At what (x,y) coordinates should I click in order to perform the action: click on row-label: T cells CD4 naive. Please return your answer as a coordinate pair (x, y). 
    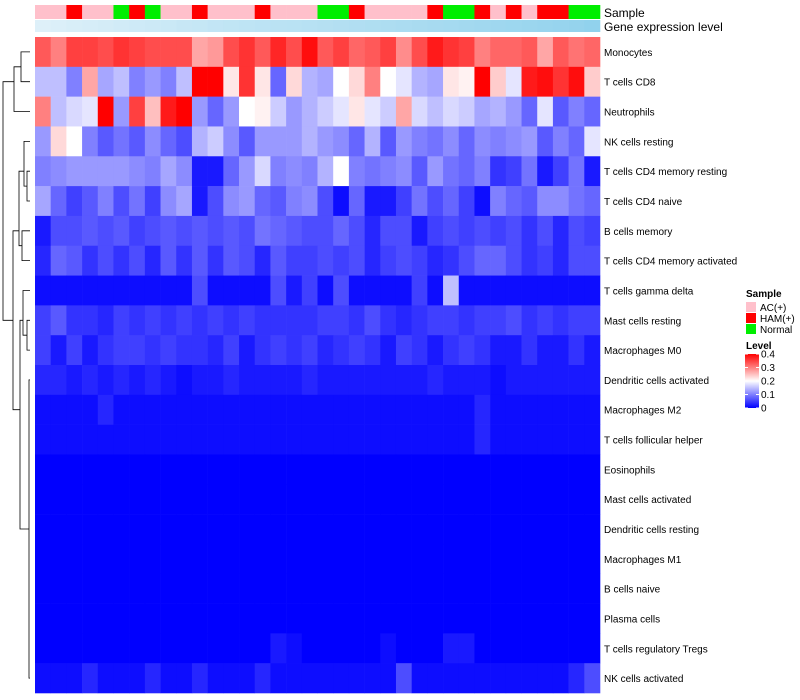
    Looking at the image, I should click on (643, 202).